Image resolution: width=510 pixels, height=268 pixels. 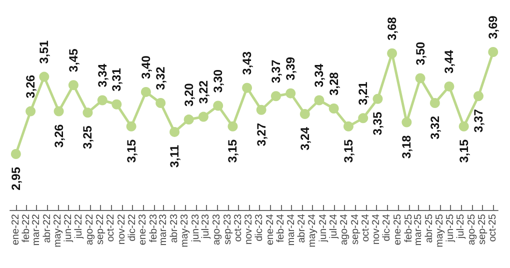 I want to click on x-tick-label: abr-22, so click(x=47, y=228).